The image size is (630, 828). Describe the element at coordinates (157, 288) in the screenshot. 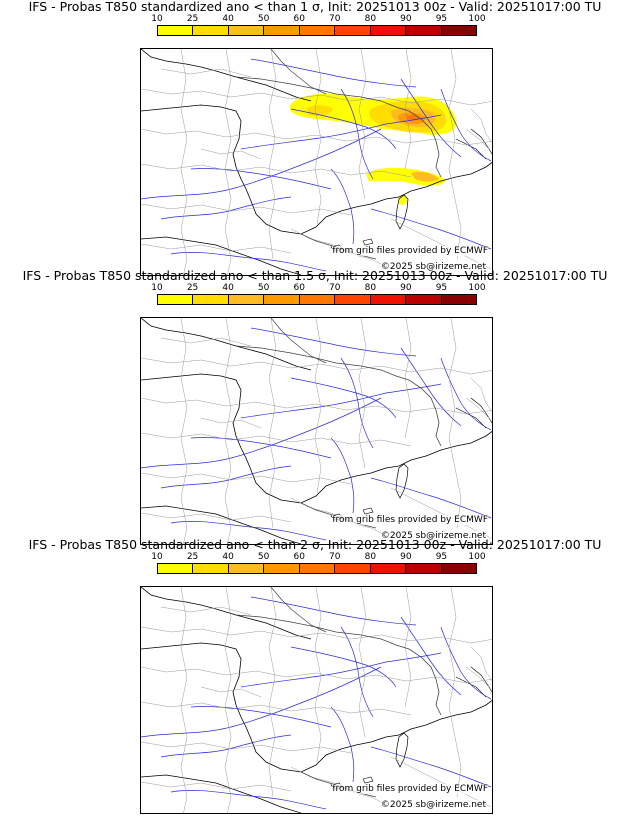

I see `colorbar-tick-label: 10` at that location.